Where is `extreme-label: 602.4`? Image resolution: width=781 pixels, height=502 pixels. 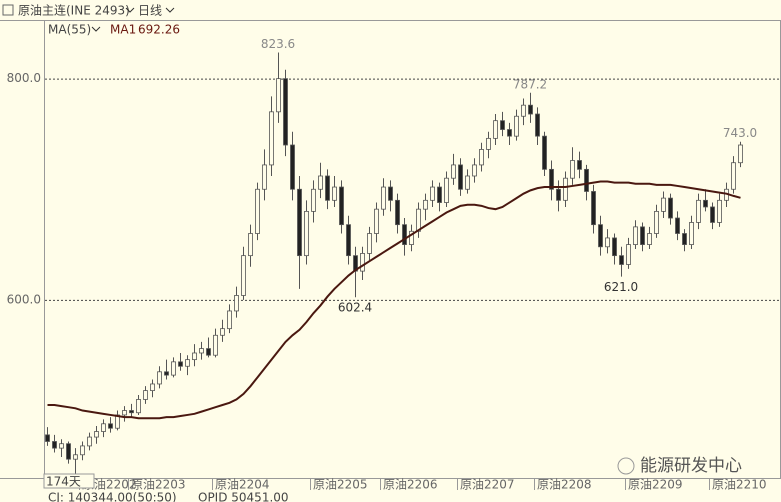
extreme-label: 602.4 is located at coordinates (355, 308).